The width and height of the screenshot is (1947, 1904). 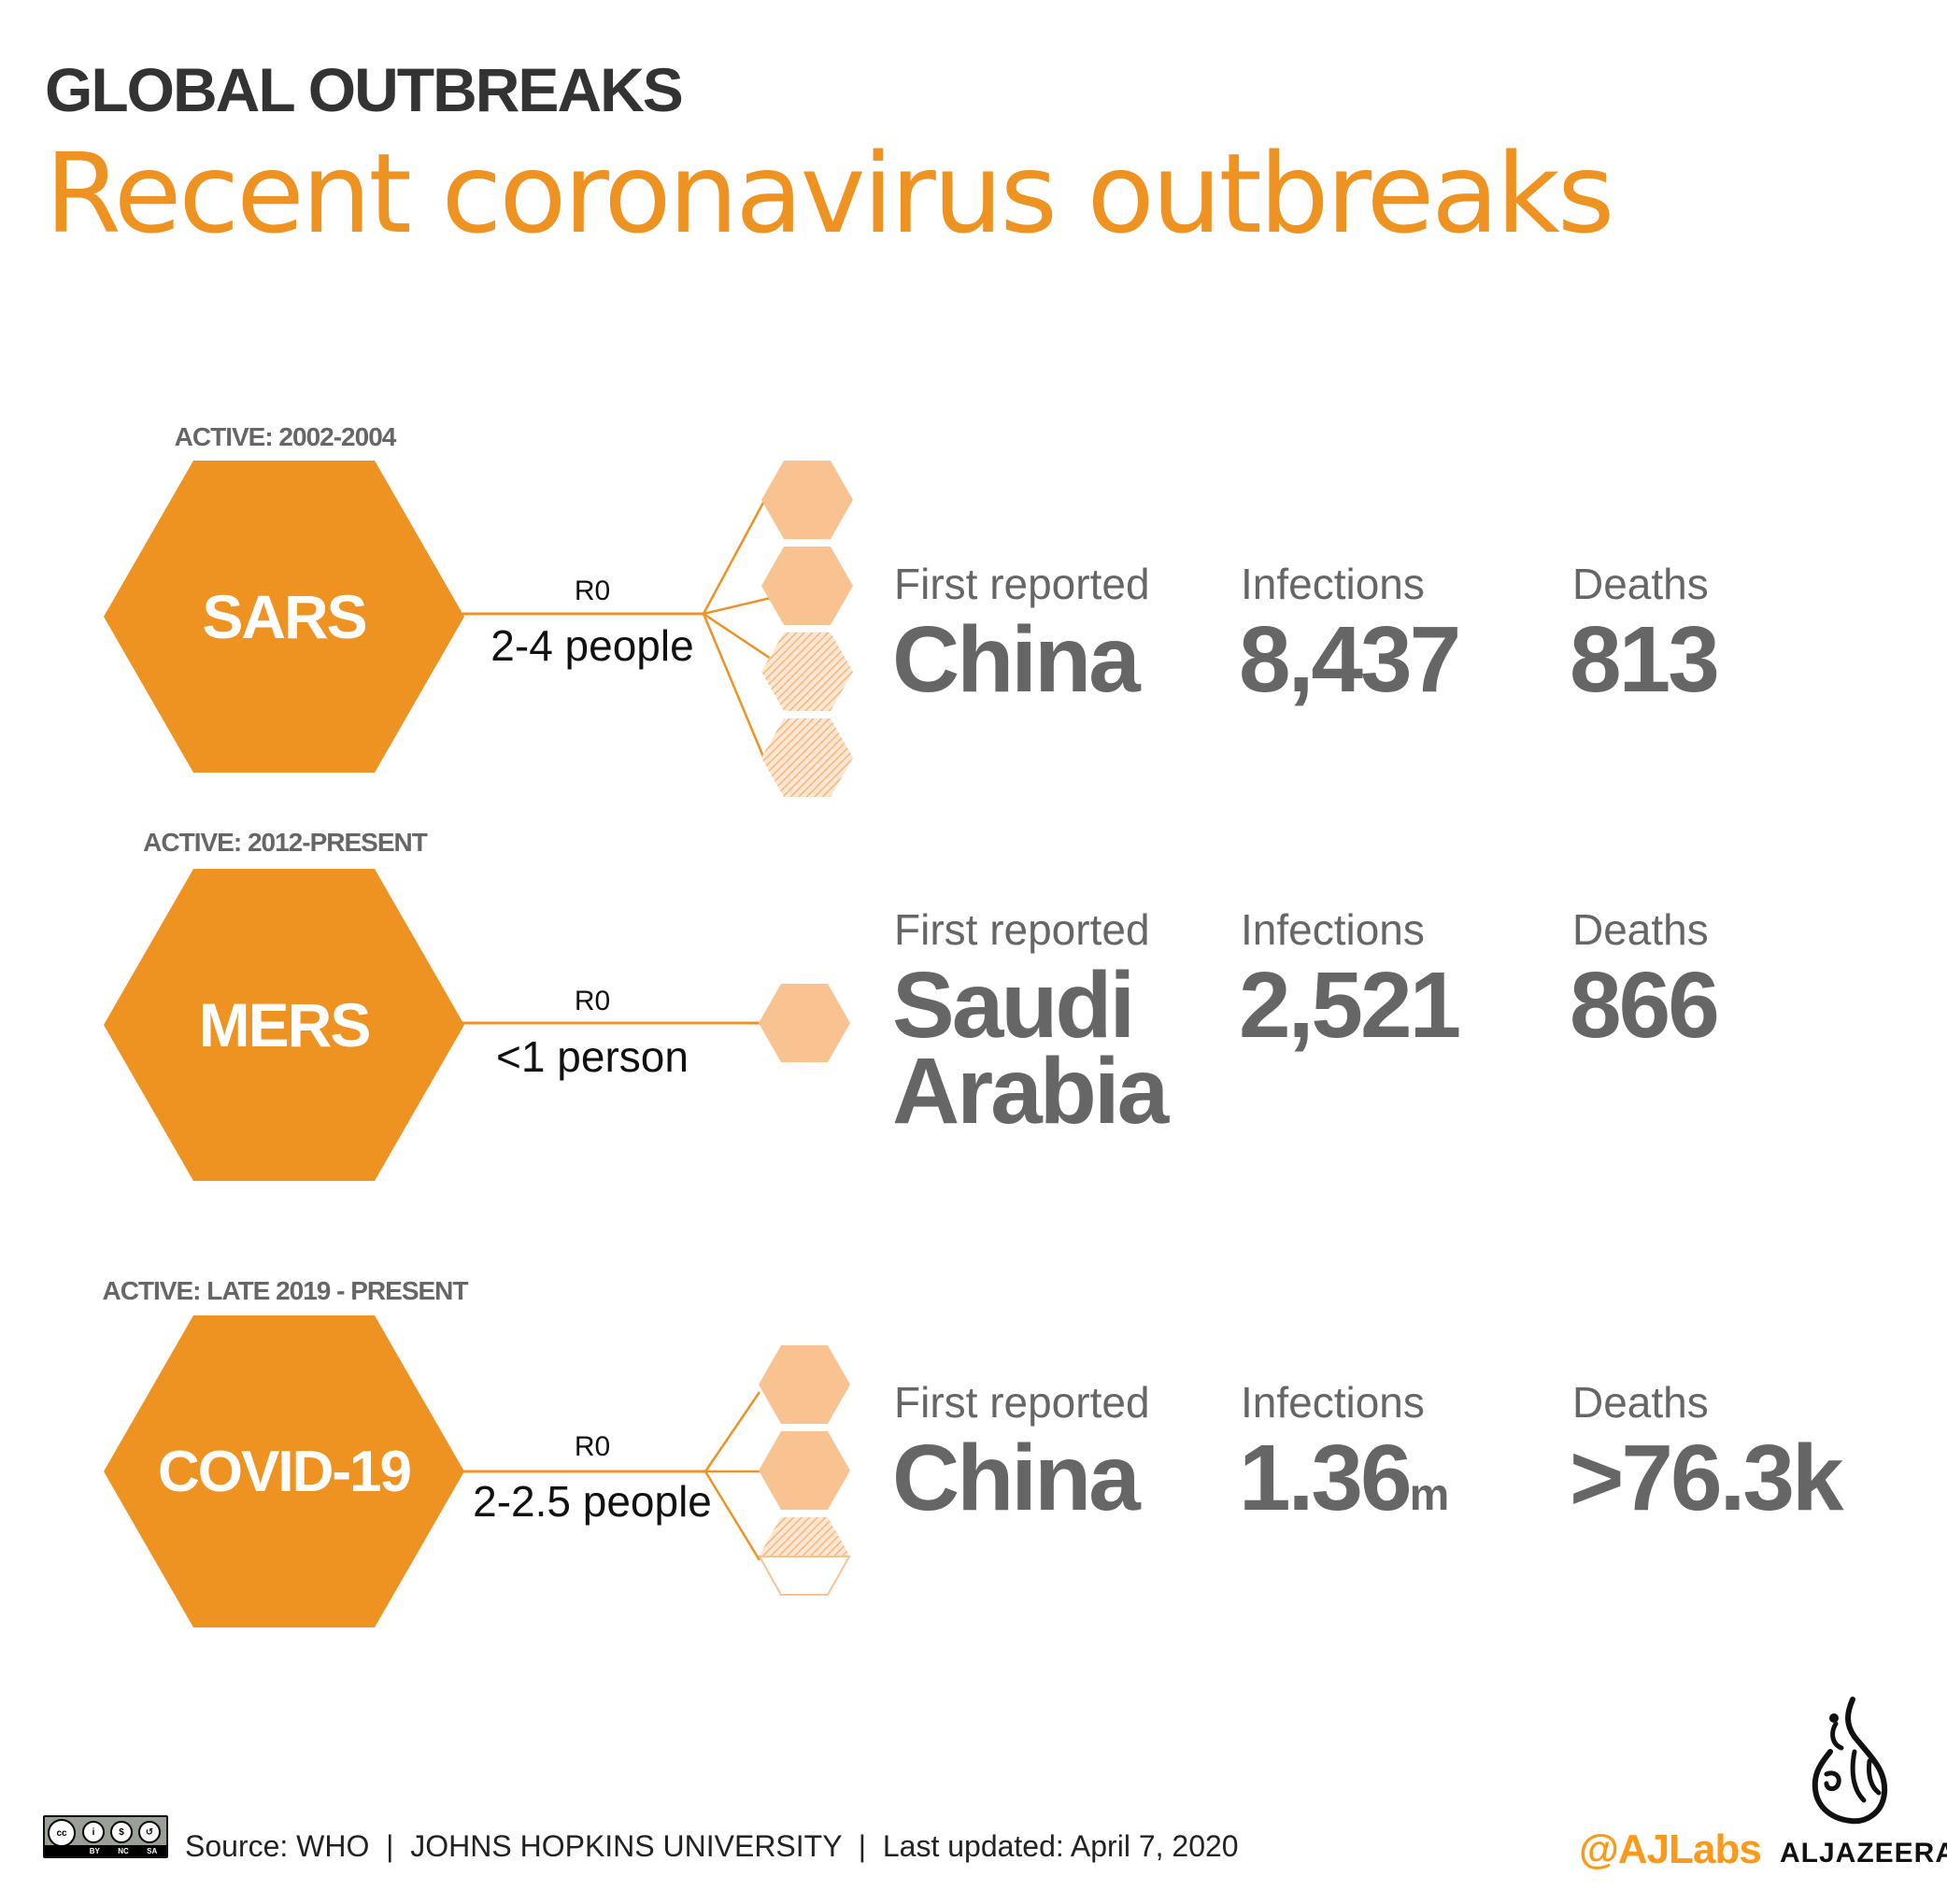 I want to click on covid-connector-lines, so click(x=611, y=1476).